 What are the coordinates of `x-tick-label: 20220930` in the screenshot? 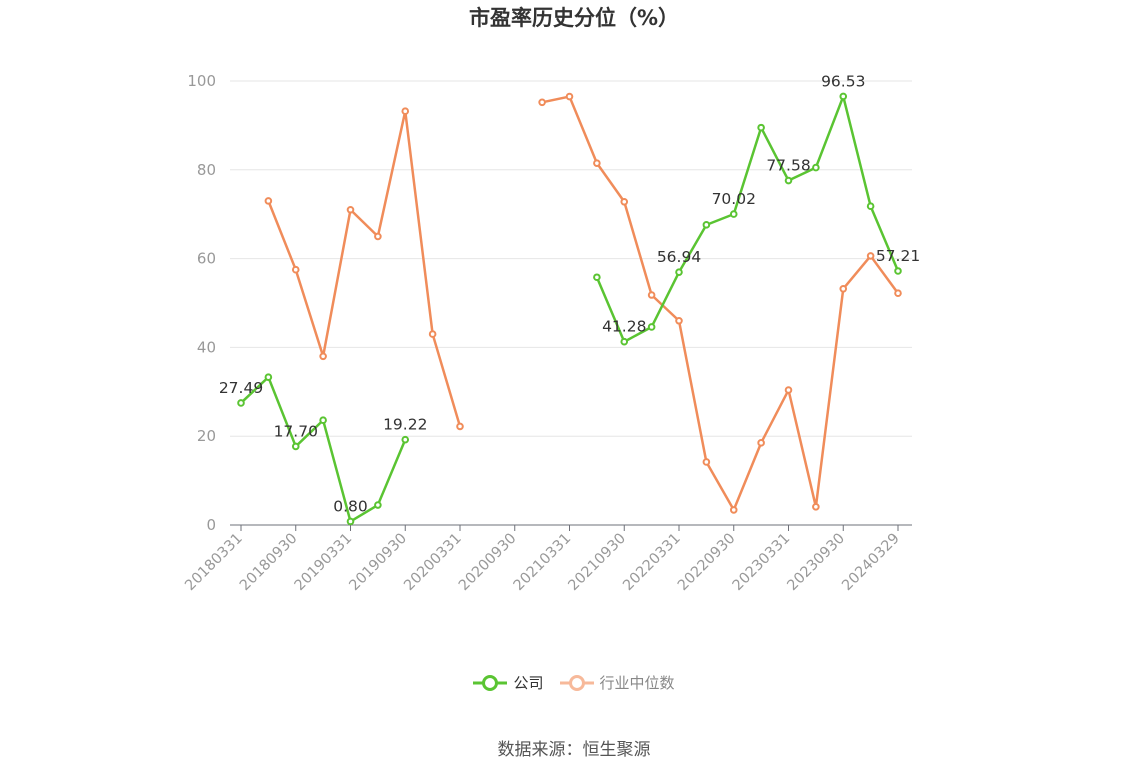 It's located at (707, 563).